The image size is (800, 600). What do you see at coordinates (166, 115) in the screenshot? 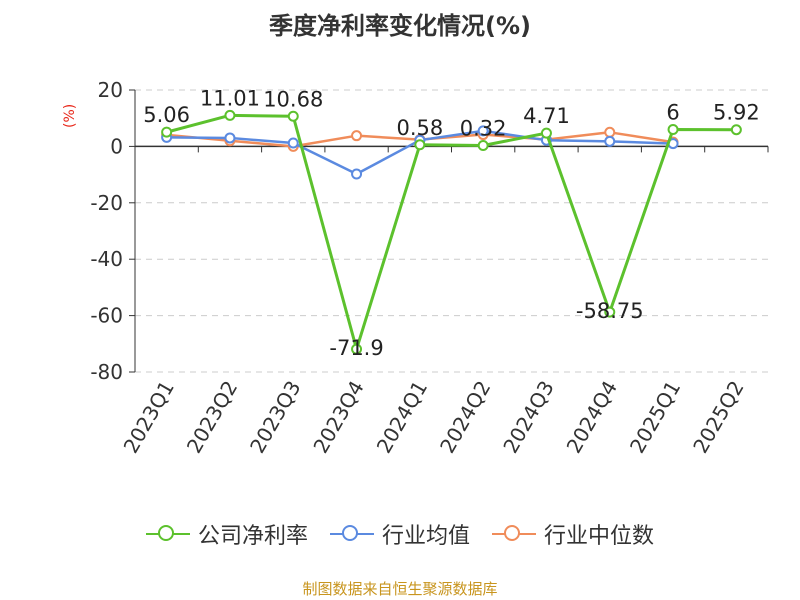
I see `data-label: 5.06` at bounding box center [166, 115].